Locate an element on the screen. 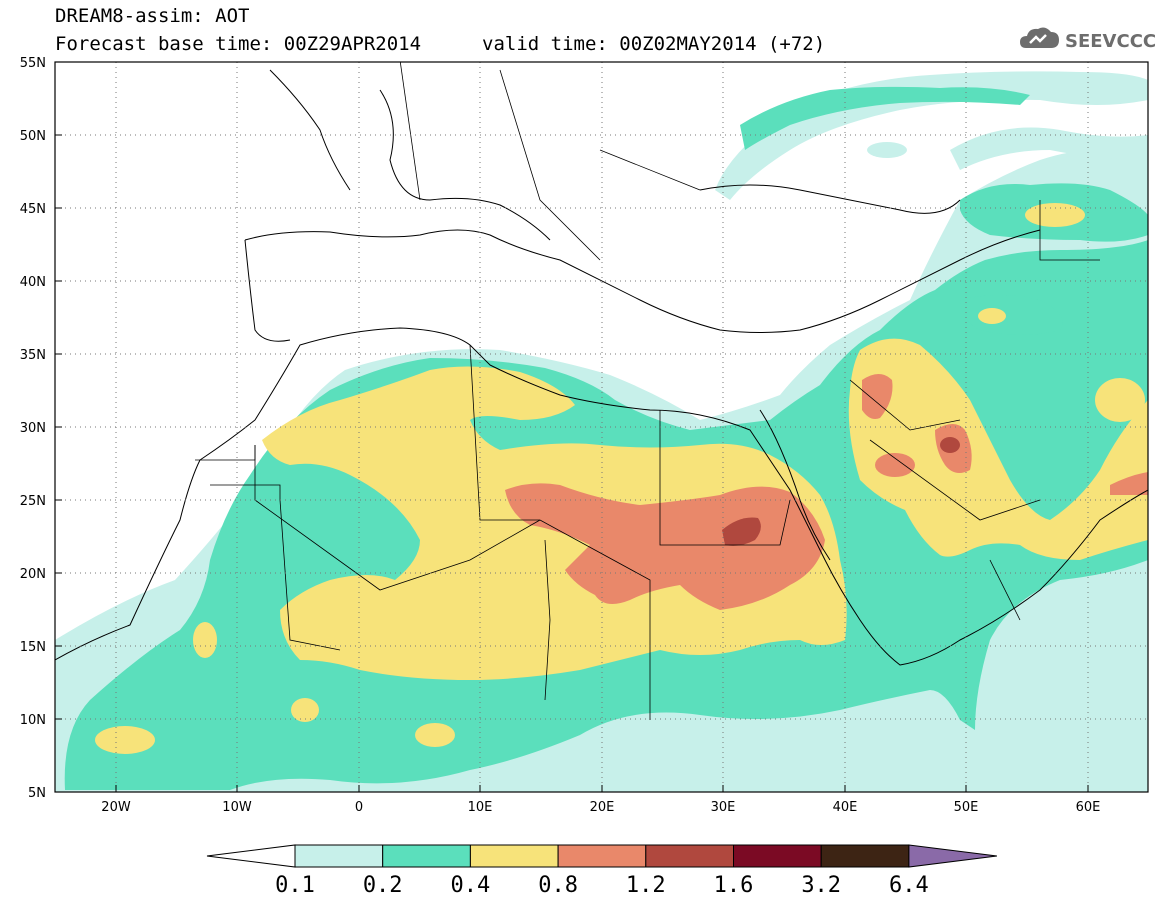 Image resolution: width=1165 pixels, height=905 pixels. aot-band-1.2 is located at coordinates (841, 491).